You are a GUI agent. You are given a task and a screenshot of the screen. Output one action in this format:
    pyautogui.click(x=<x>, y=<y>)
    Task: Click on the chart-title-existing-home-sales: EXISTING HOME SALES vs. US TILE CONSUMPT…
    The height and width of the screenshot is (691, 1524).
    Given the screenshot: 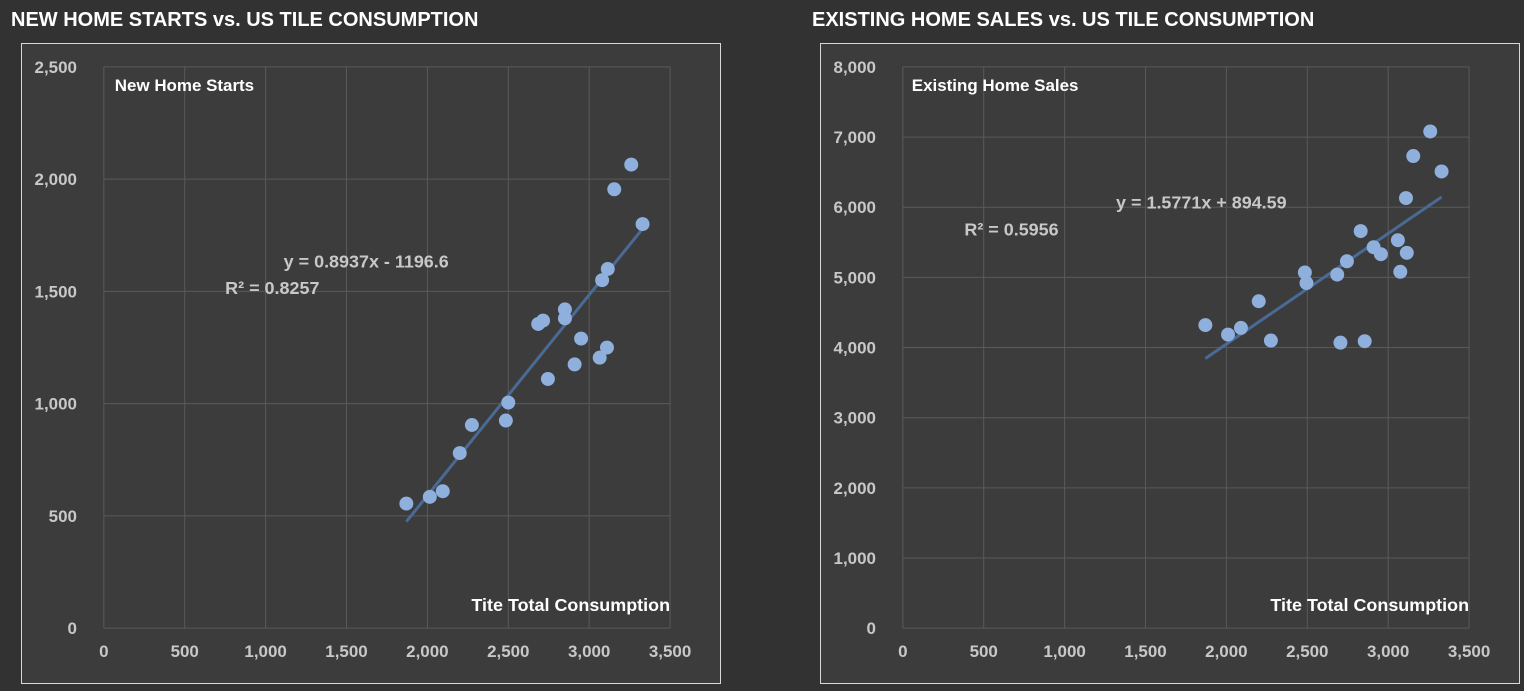 What is the action you would take?
    pyautogui.click(x=1063, y=20)
    